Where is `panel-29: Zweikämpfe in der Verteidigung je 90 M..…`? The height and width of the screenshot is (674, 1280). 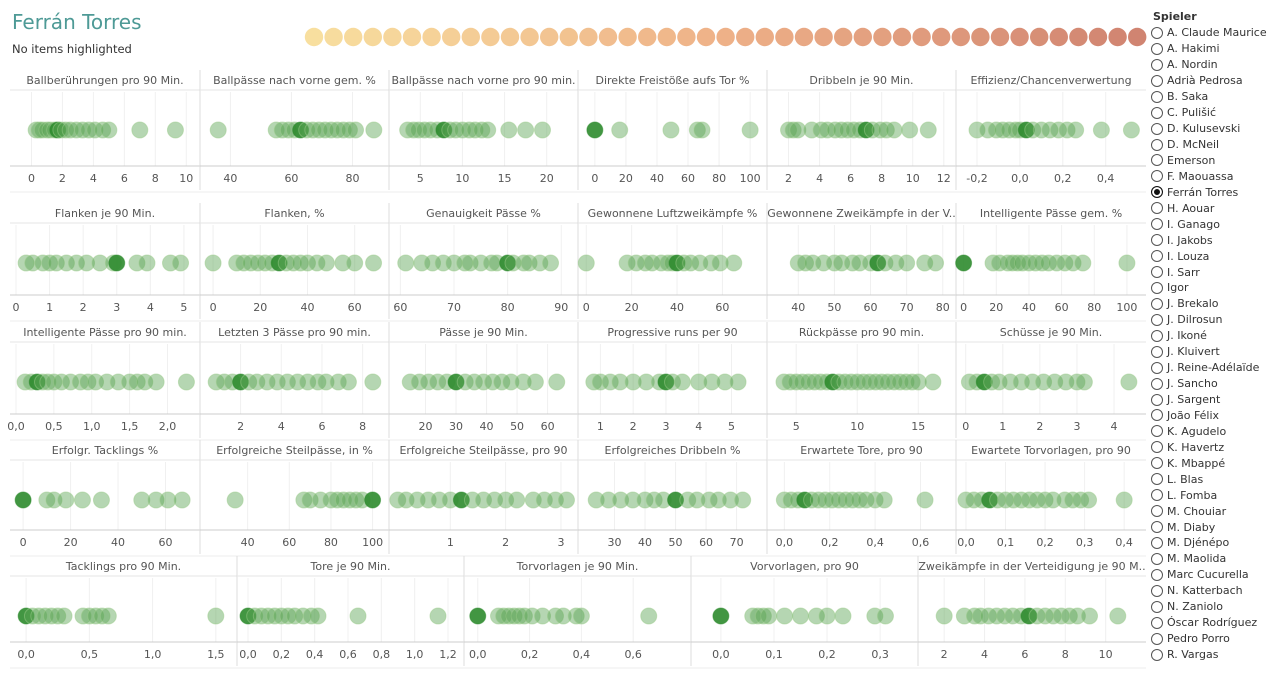
panel-29: Zweikämpfe in der Verteidigung je 90 M..… is located at coordinates (1031, 611).